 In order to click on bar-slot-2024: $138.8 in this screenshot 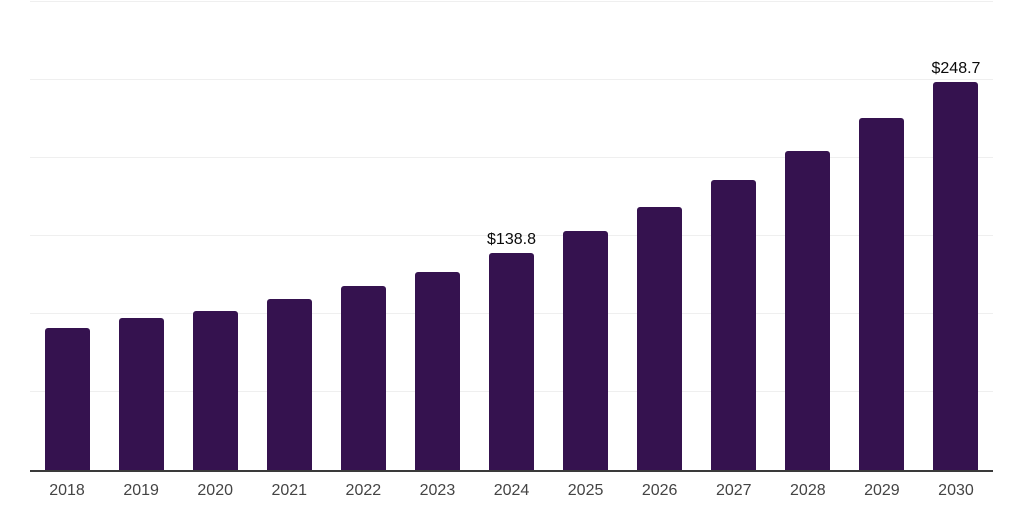, I will do `click(511, 236)`.